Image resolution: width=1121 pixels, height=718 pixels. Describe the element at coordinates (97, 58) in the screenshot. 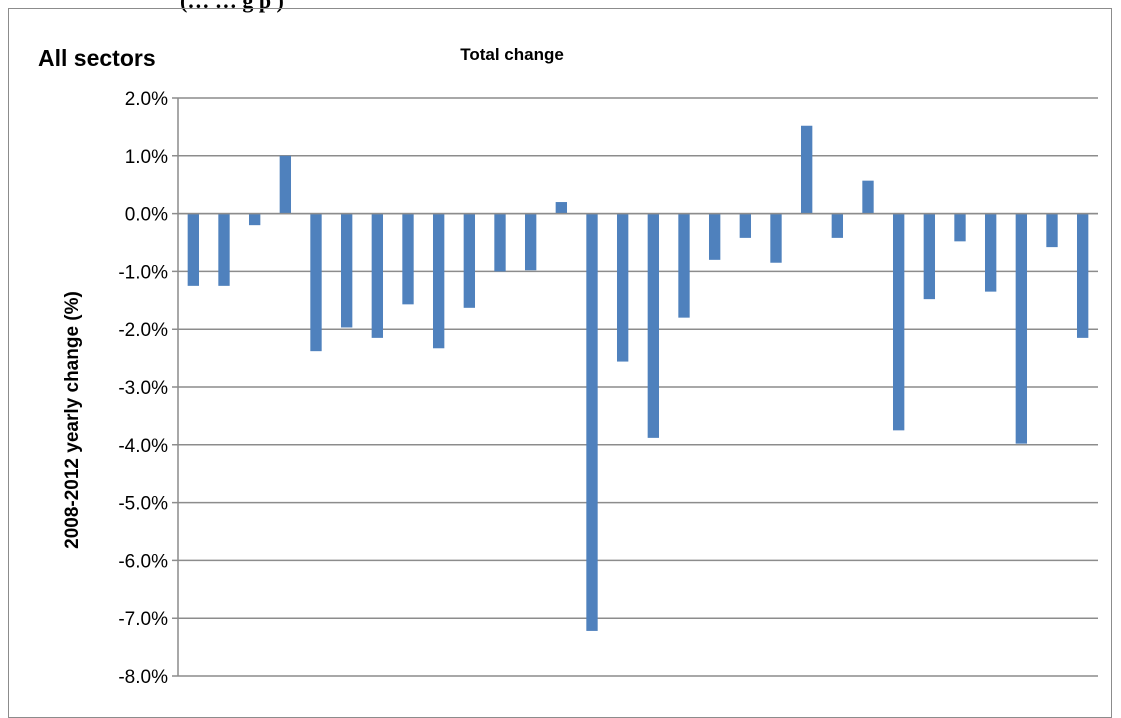

I see `panel-label: All sectors` at that location.